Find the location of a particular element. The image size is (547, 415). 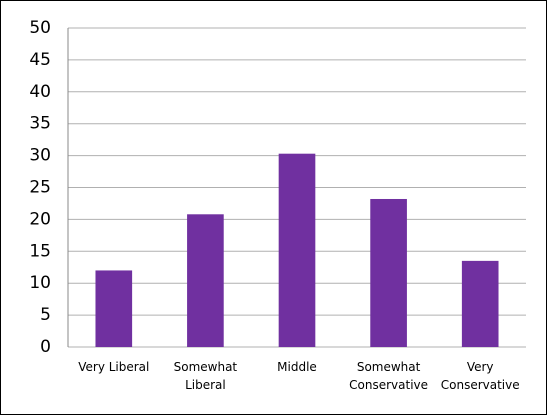

x-tick-label: Very Conservative is located at coordinates (480, 376).